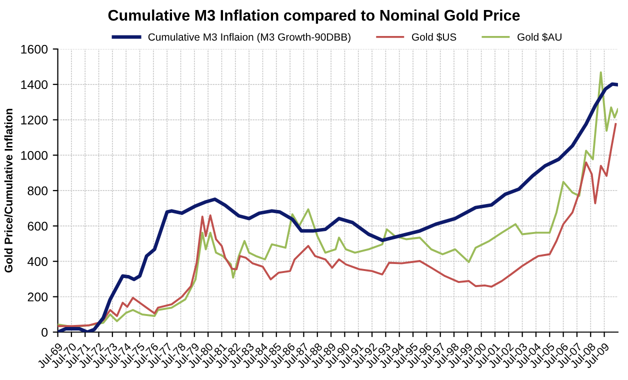  I want to click on legend-label: Gold $US, so click(434, 37).